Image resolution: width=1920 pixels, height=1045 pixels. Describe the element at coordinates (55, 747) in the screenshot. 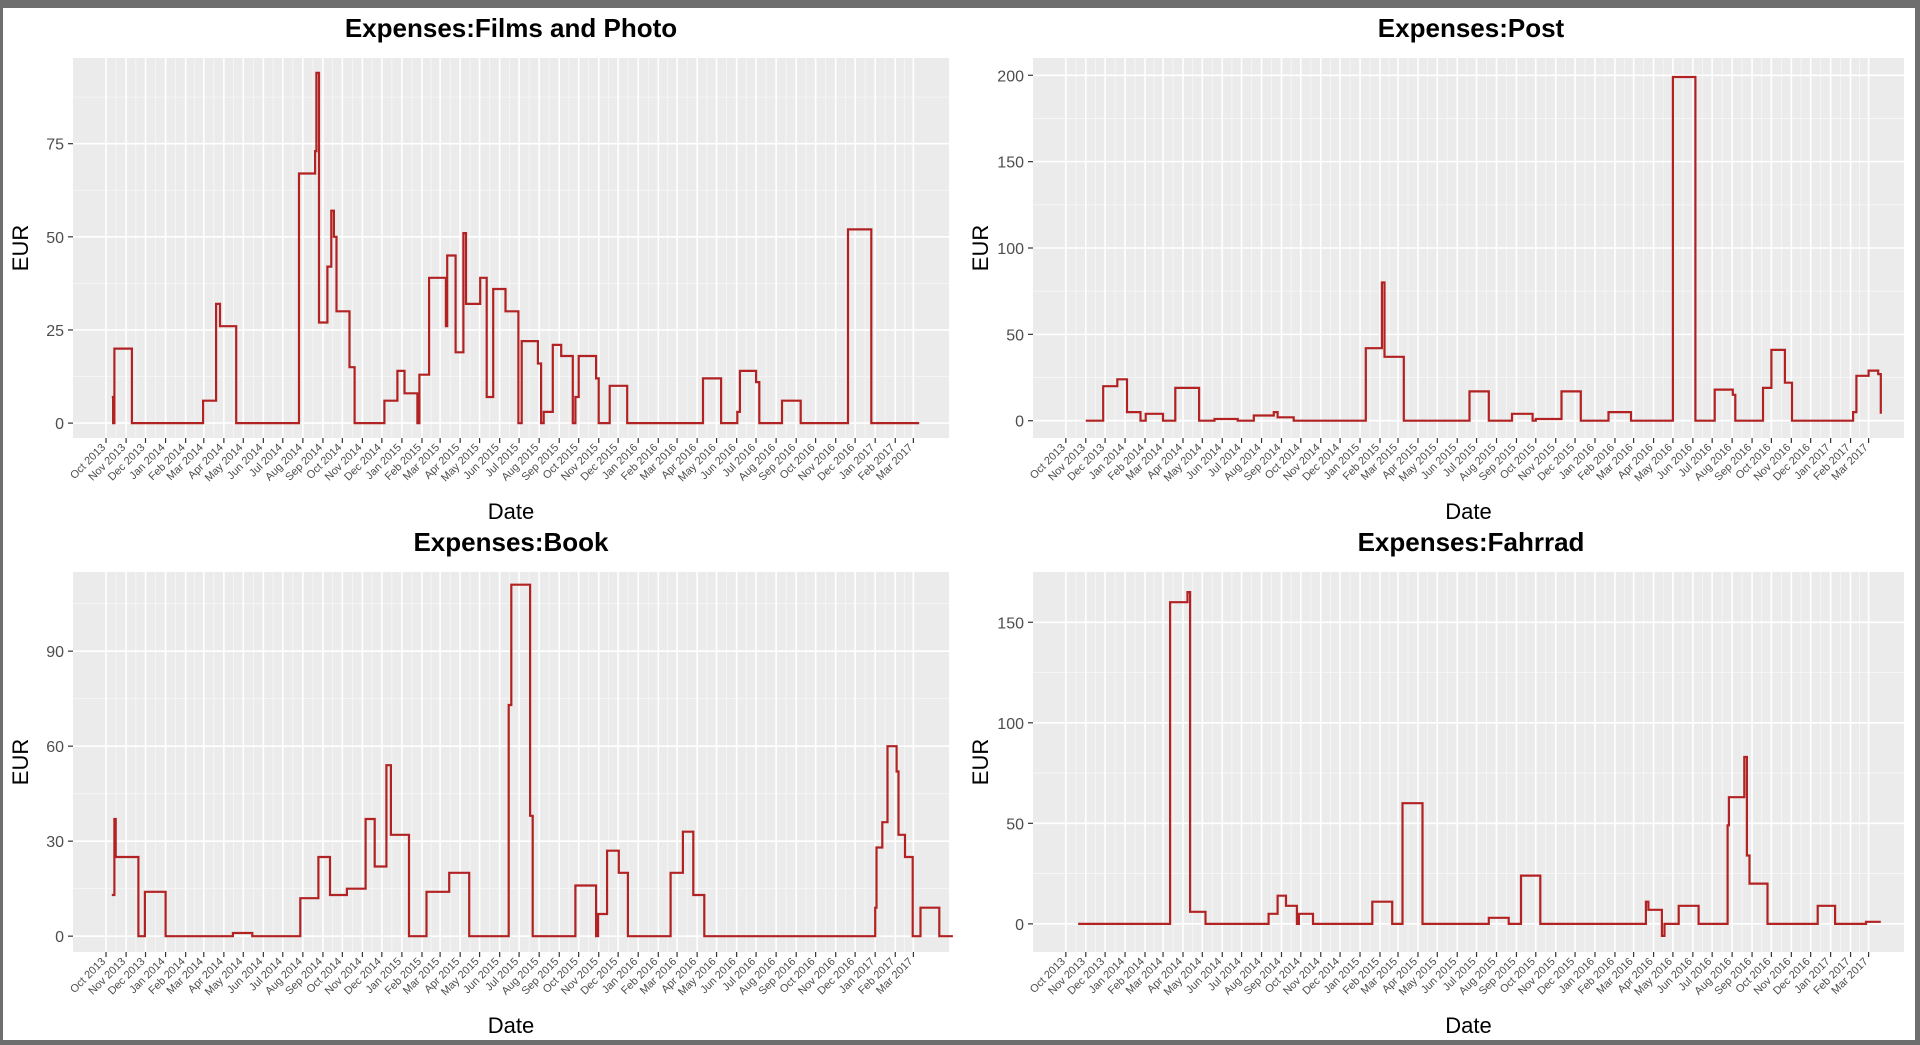

I see `y-tick-label: 60` at that location.